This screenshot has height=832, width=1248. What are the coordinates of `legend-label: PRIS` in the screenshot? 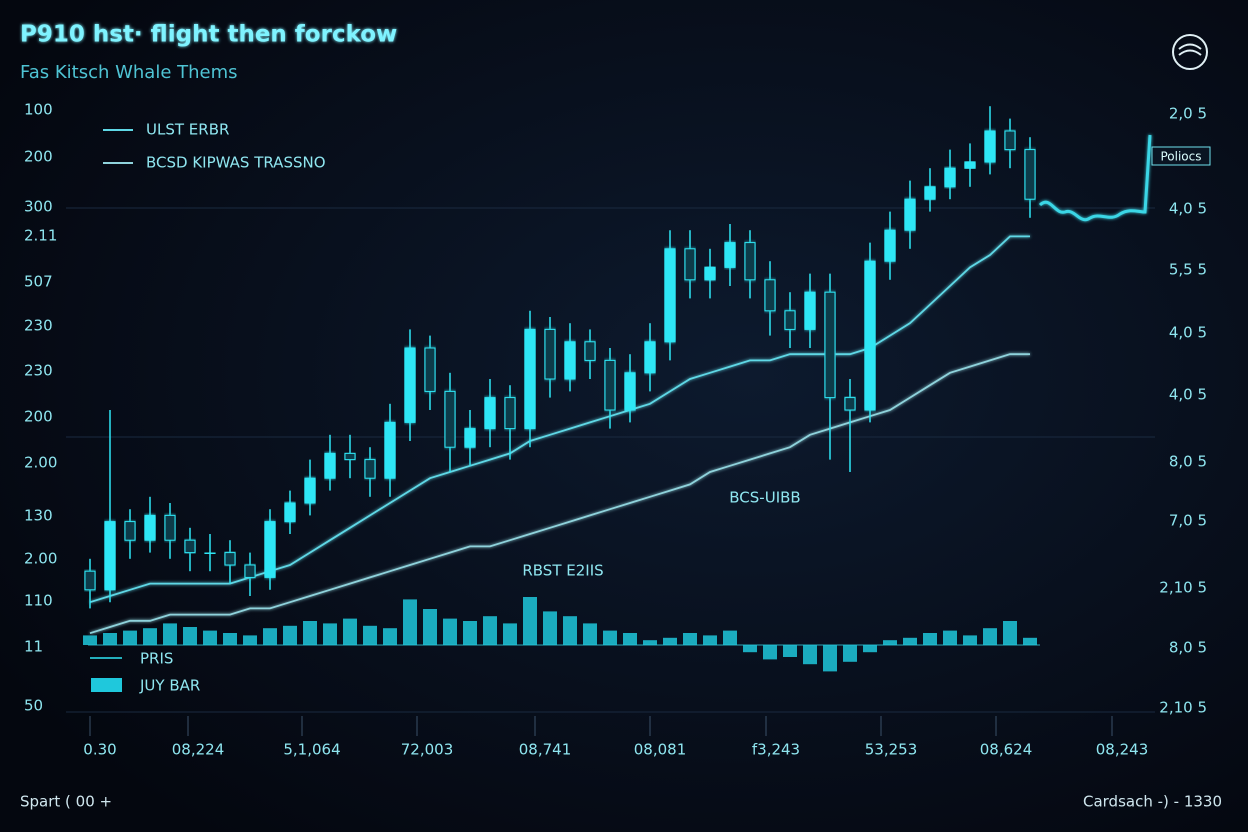 It's located at (156, 659).